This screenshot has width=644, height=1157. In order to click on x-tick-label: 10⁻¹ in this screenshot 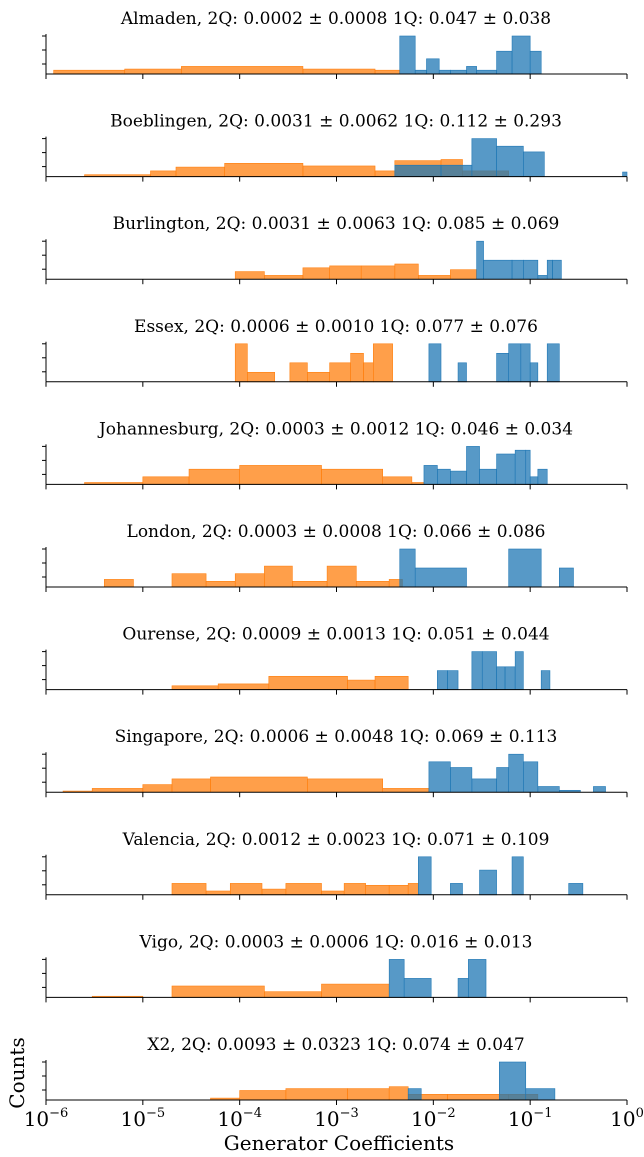, I will do `click(530, 1118)`.